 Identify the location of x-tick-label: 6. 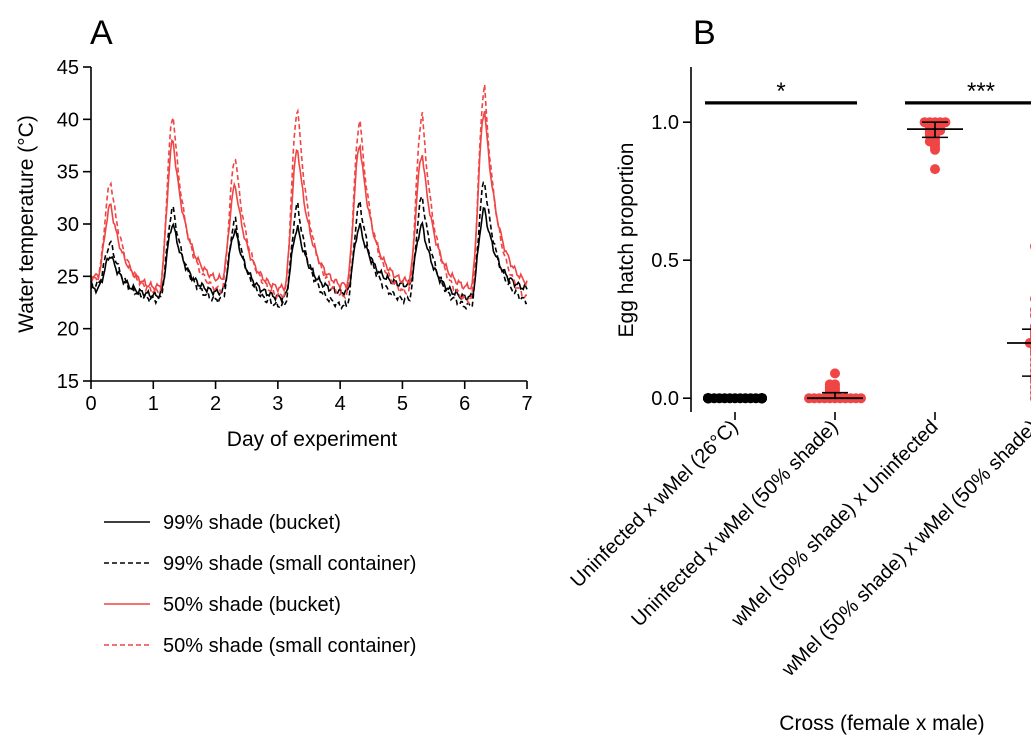
(464, 404).